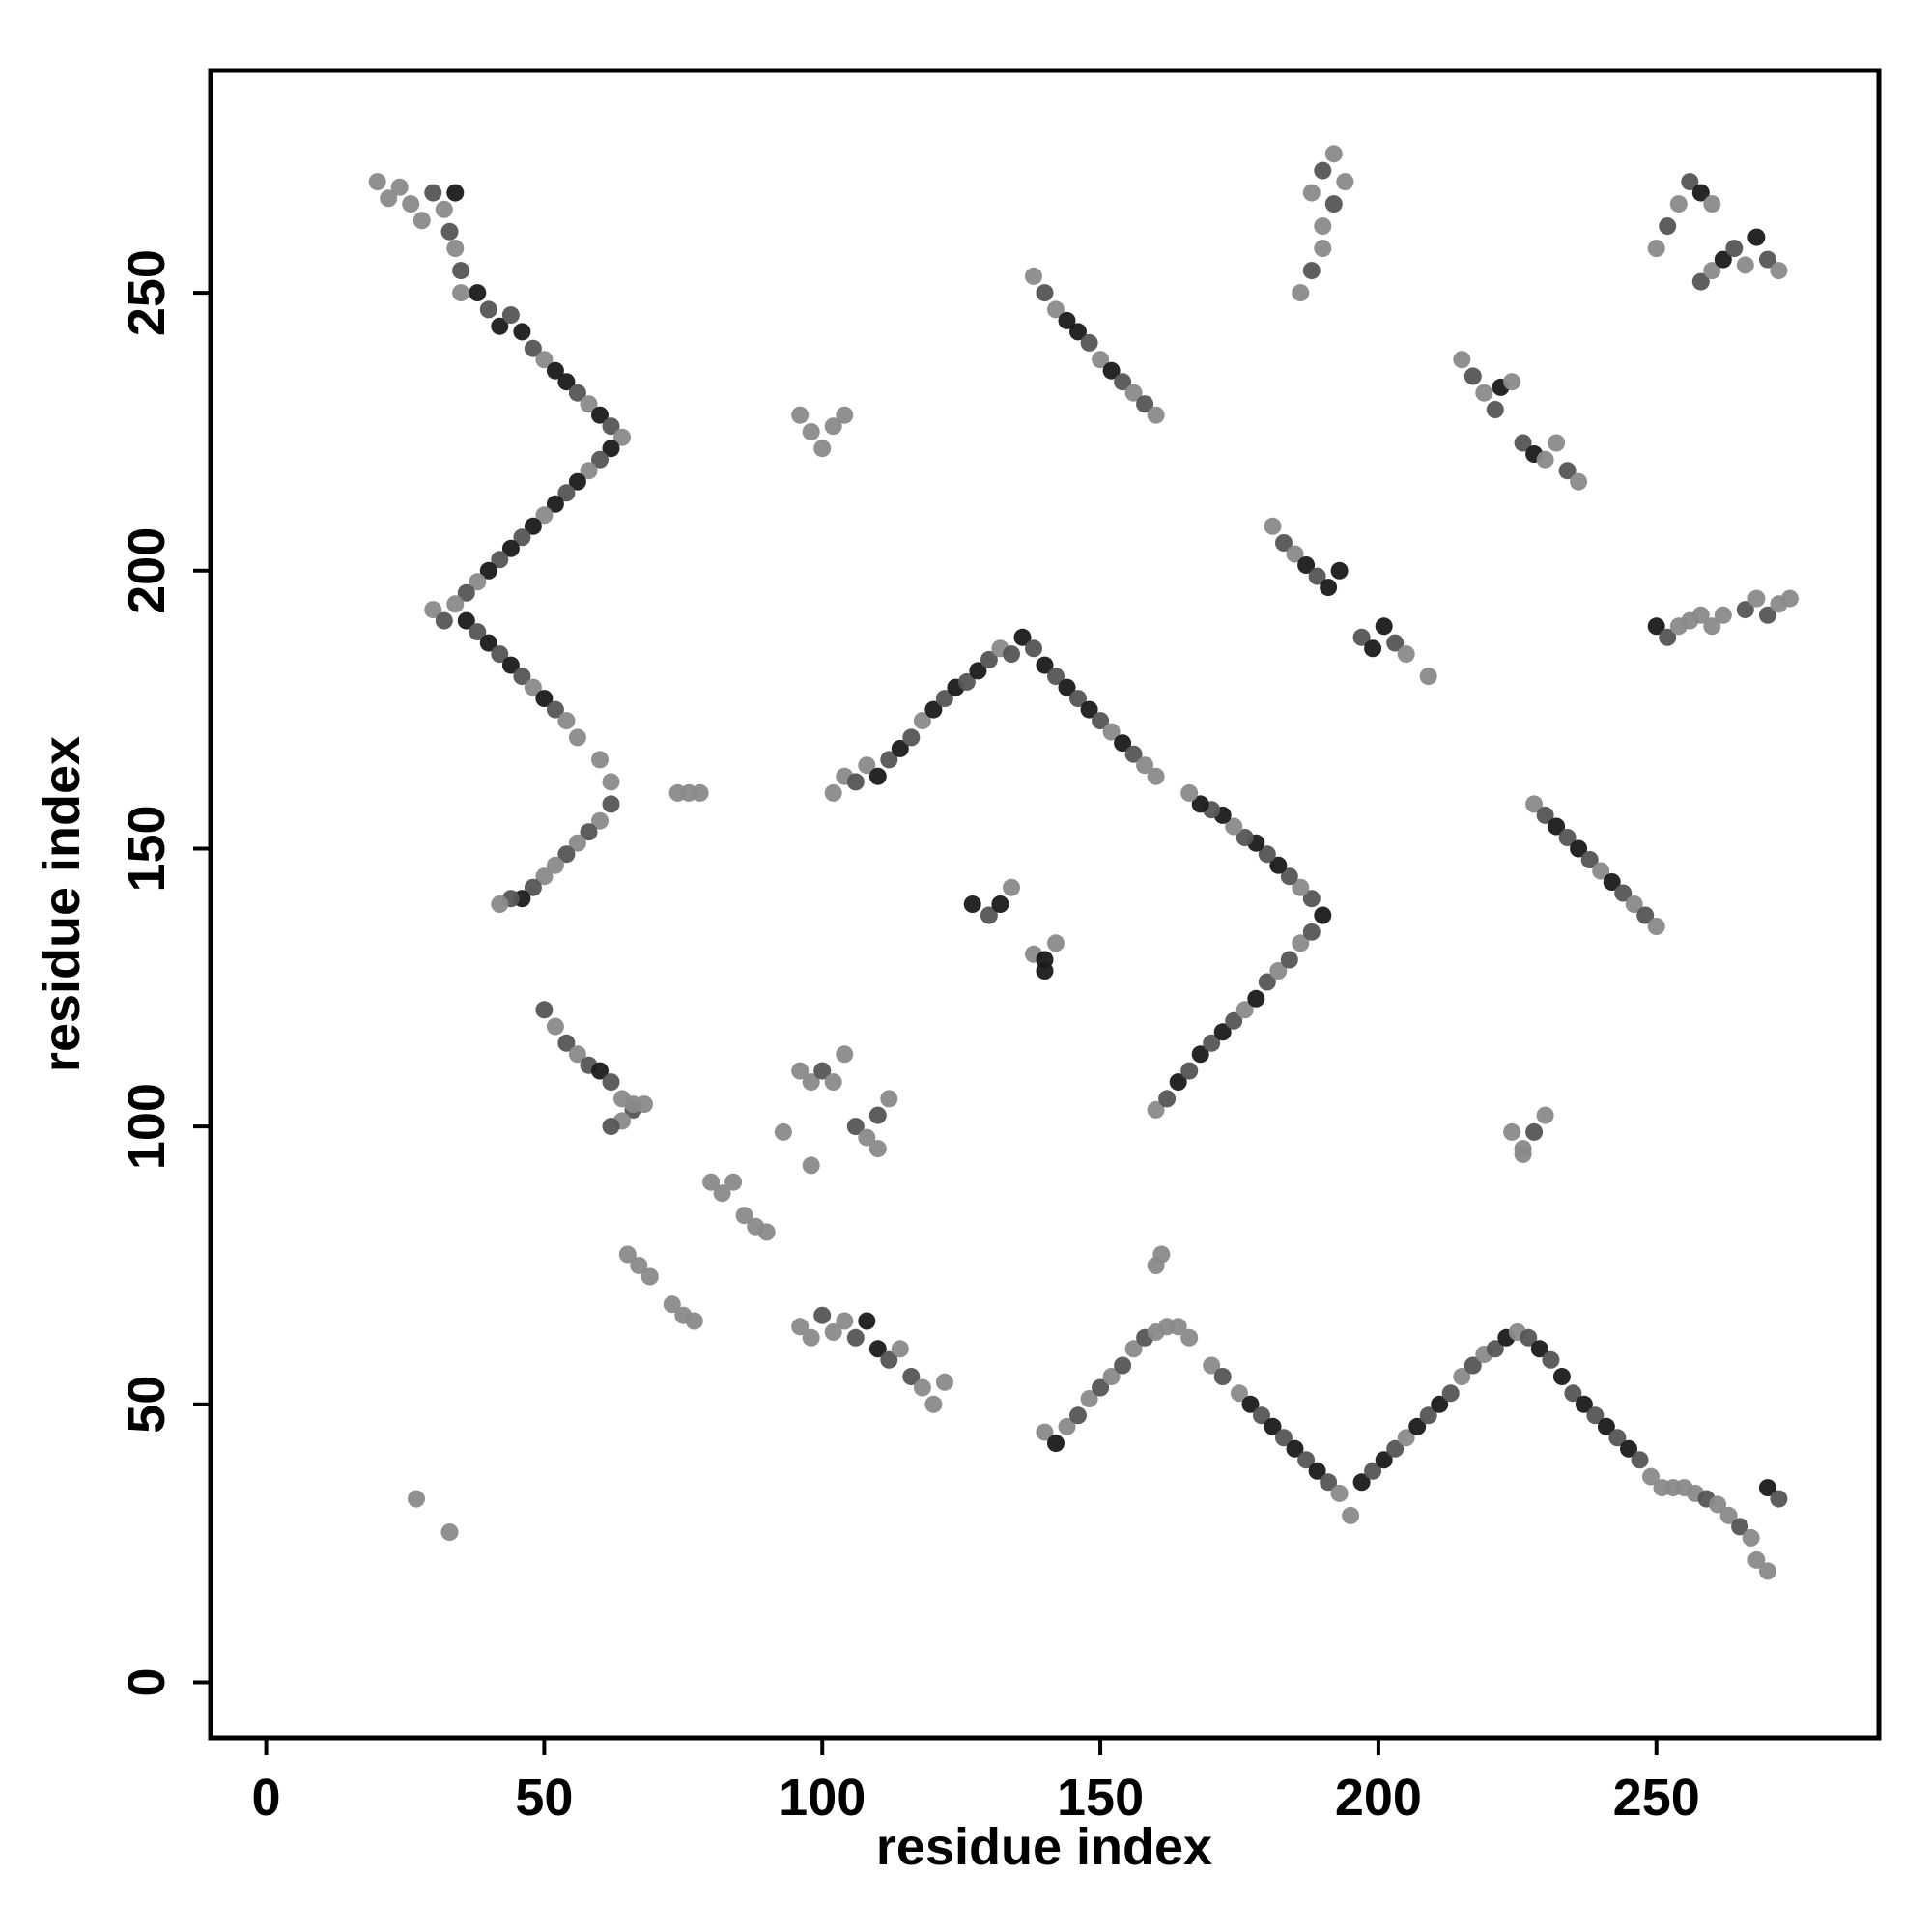 The image size is (1932, 1932). I want to click on y-tick-label: 250, so click(147, 292).